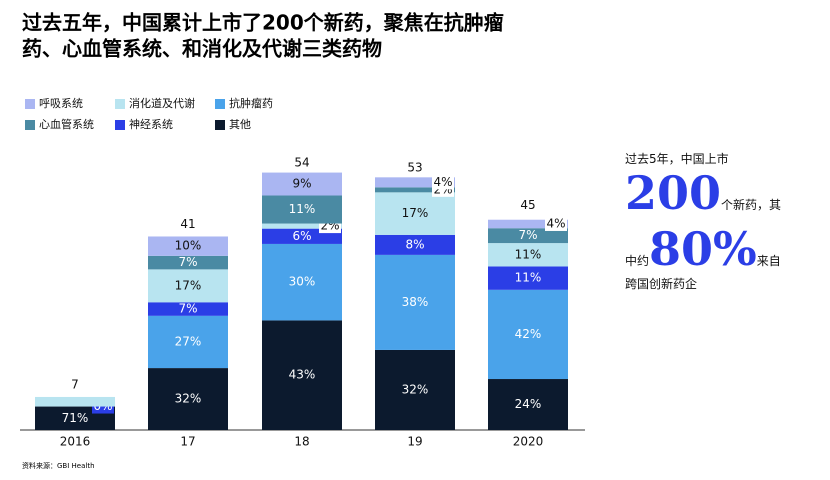 The height and width of the screenshot is (480, 830). I want to click on data-label: 71%, so click(75, 418).